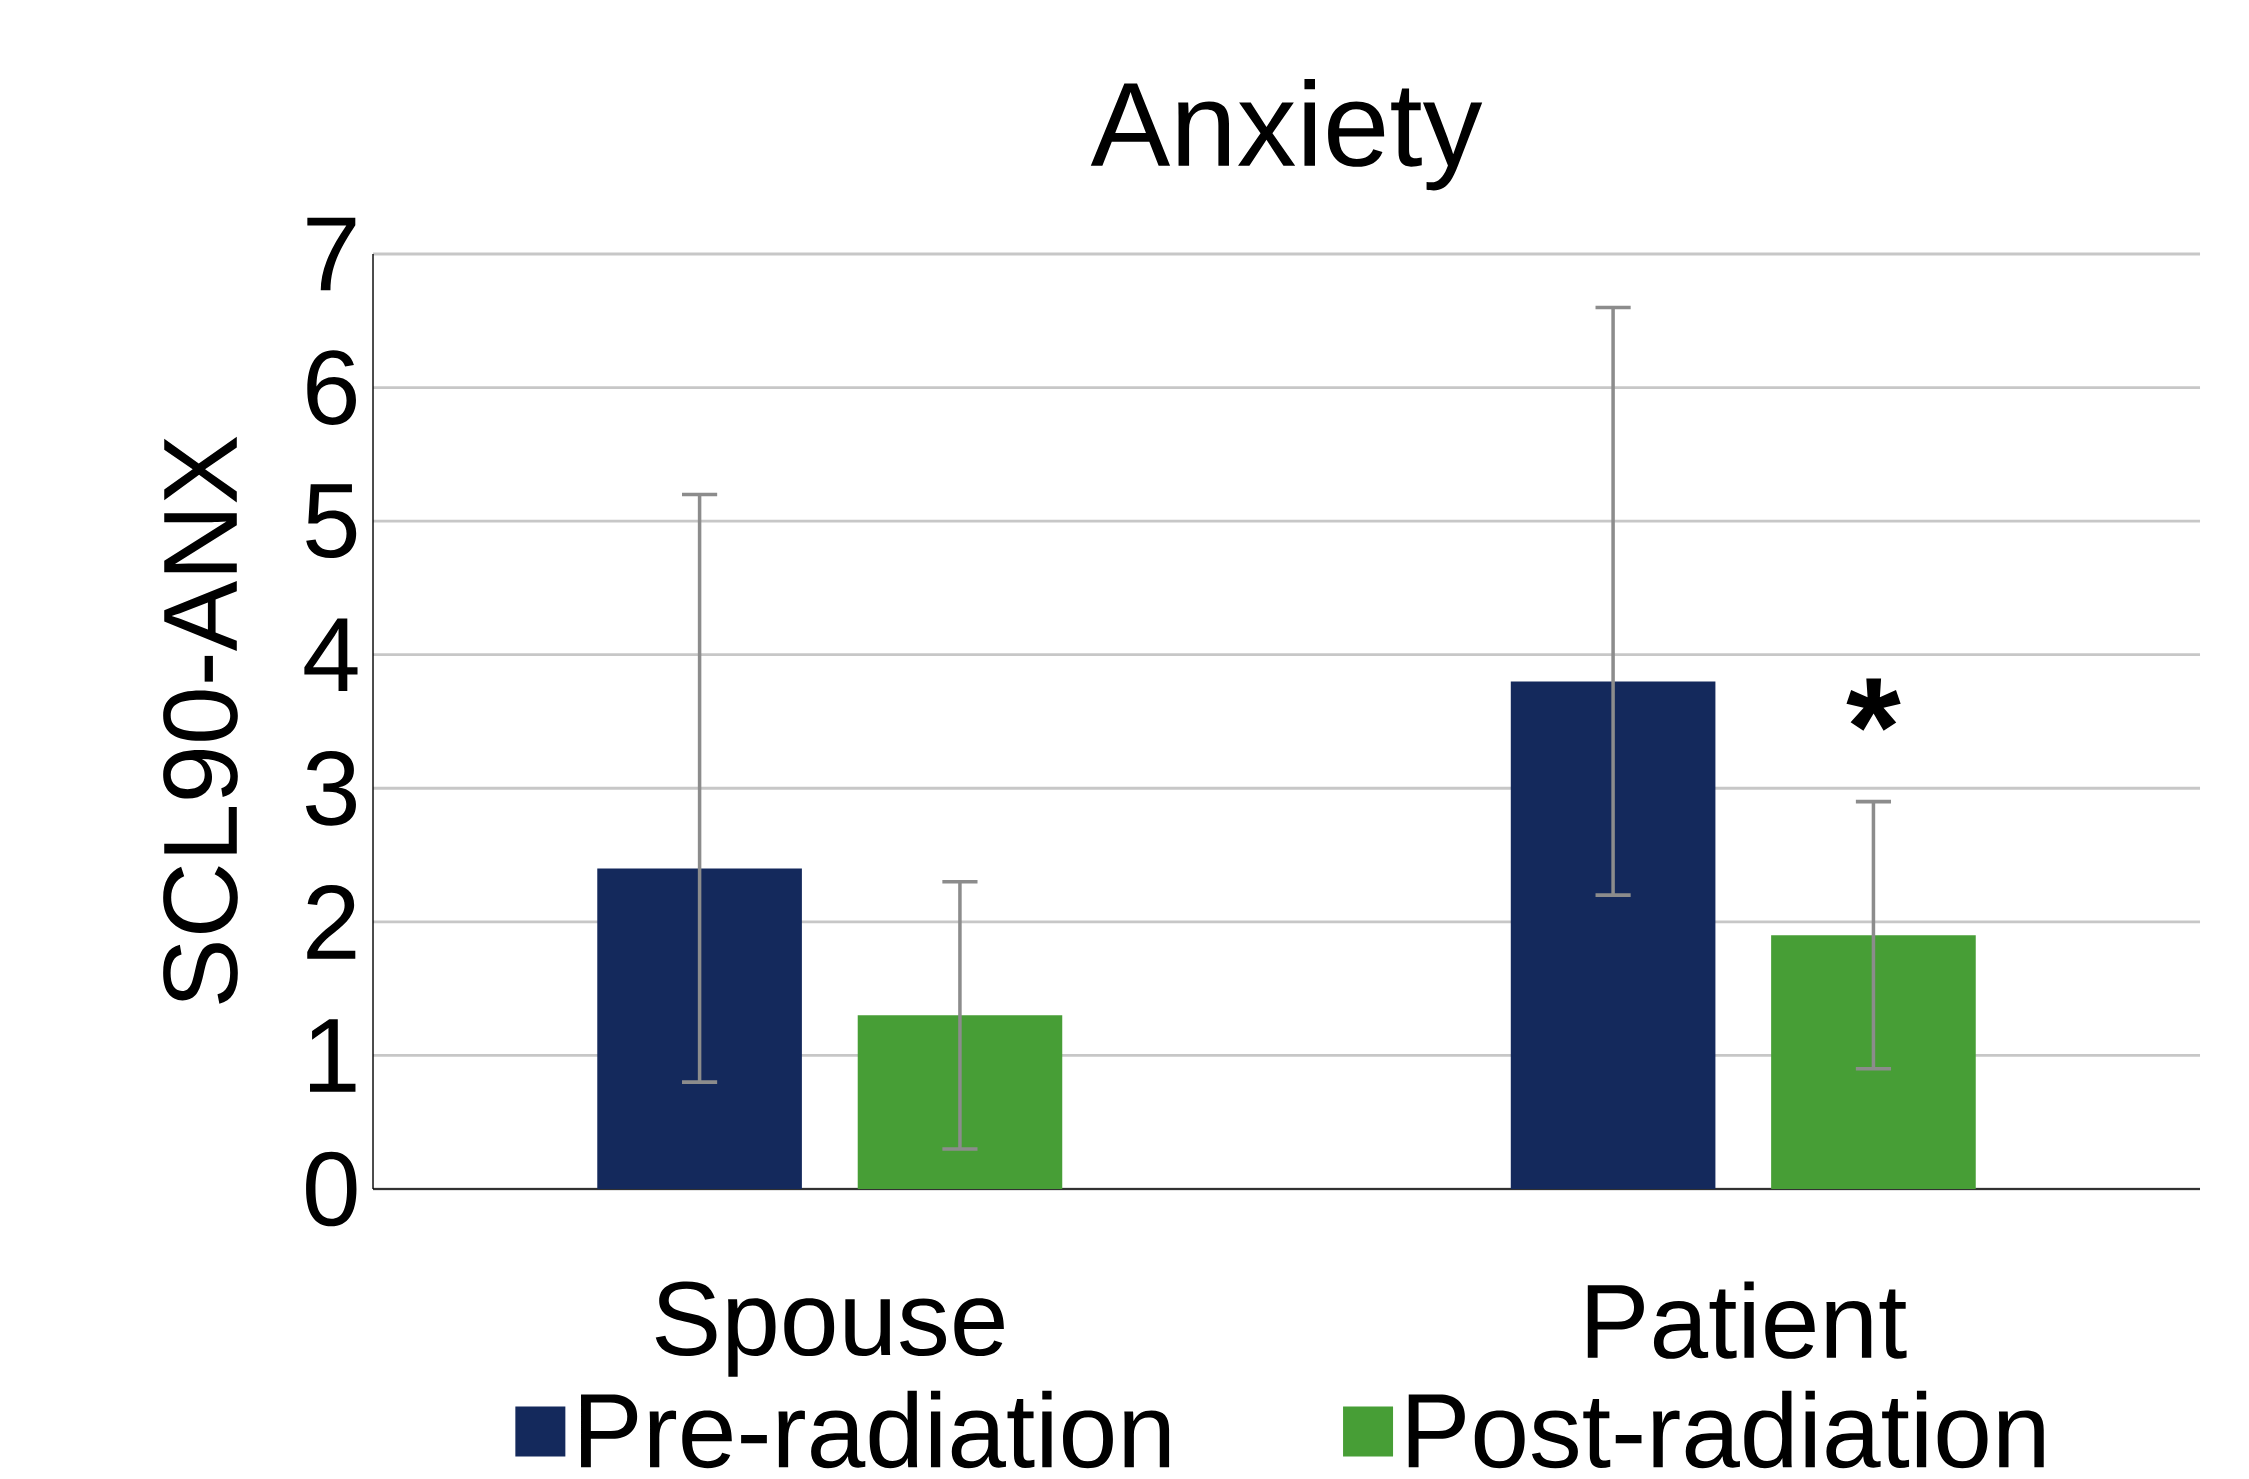 The image size is (2249, 1479). I want to click on y-tick-label: 6, so click(331, 387).